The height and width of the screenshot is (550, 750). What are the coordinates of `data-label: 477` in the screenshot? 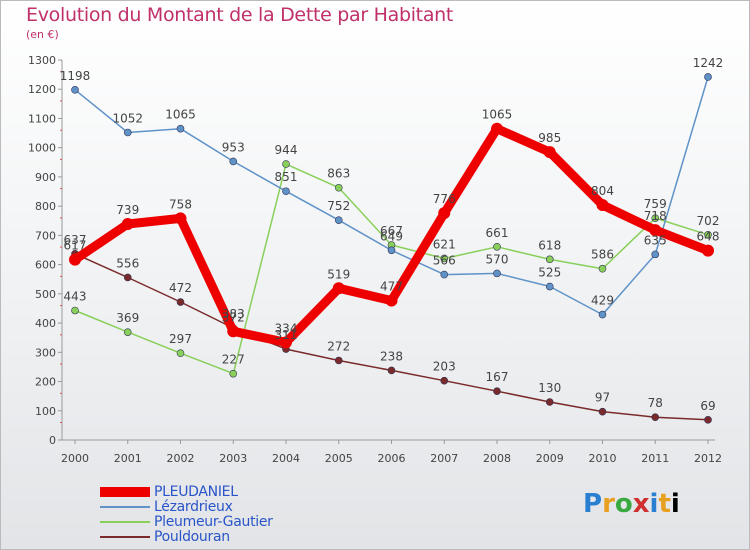 It's located at (391, 287).